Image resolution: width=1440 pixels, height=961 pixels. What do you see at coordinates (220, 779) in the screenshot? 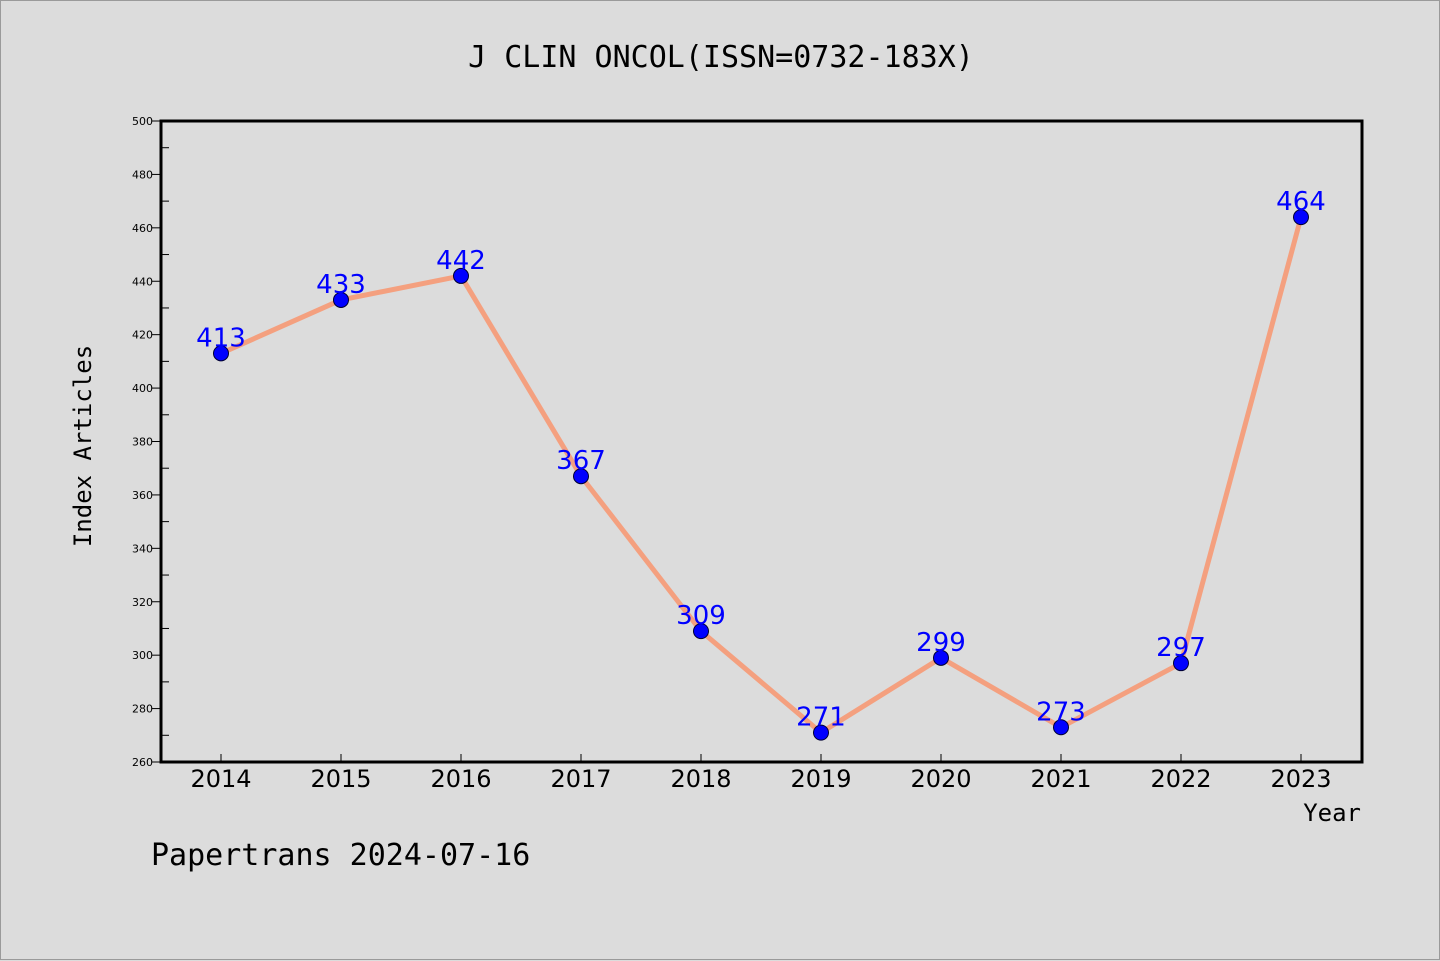
I see `x-tick-label: 2014` at bounding box center [220, 779].